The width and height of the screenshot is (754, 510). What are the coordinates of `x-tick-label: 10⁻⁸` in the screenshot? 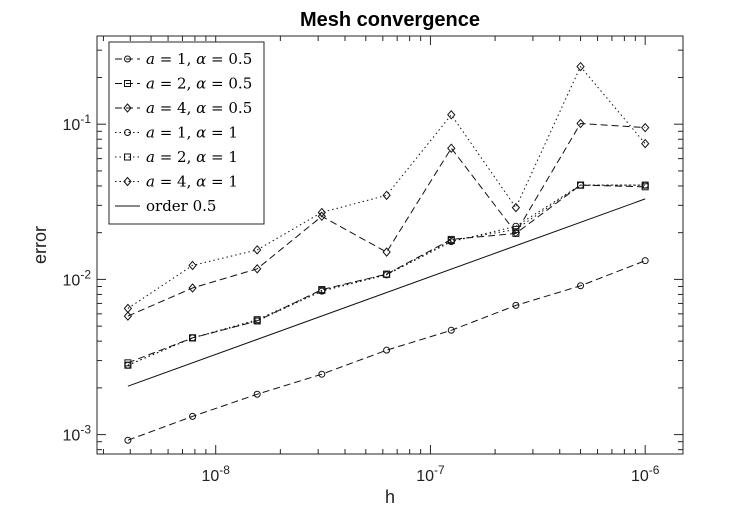 It's located at (215, 474).